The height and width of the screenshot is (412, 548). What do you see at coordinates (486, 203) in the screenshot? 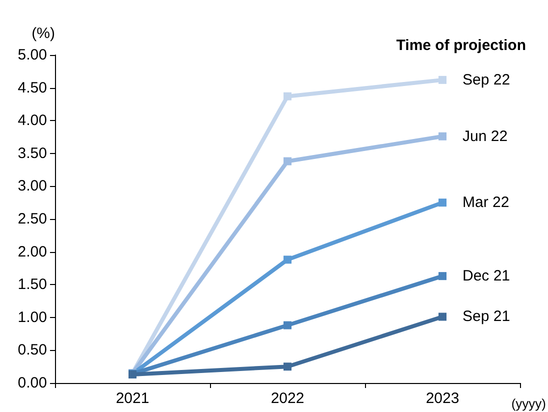
I see `series-label: Mar 22` at bounding box center [486, 203].